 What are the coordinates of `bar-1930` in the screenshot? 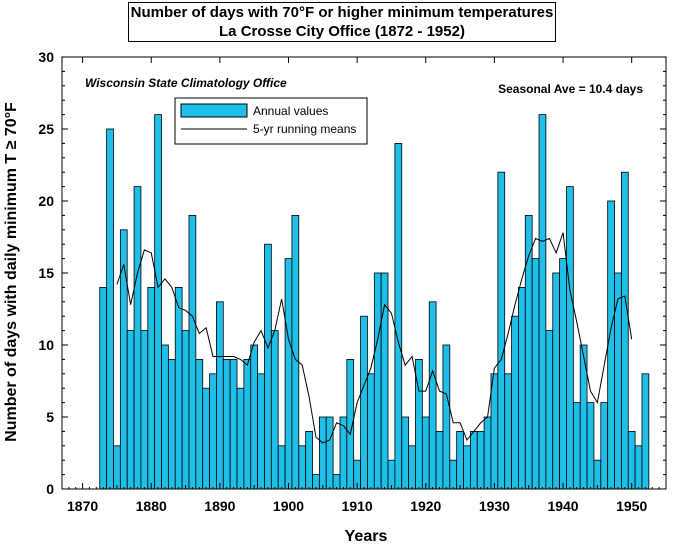 It's located at (494, 431).